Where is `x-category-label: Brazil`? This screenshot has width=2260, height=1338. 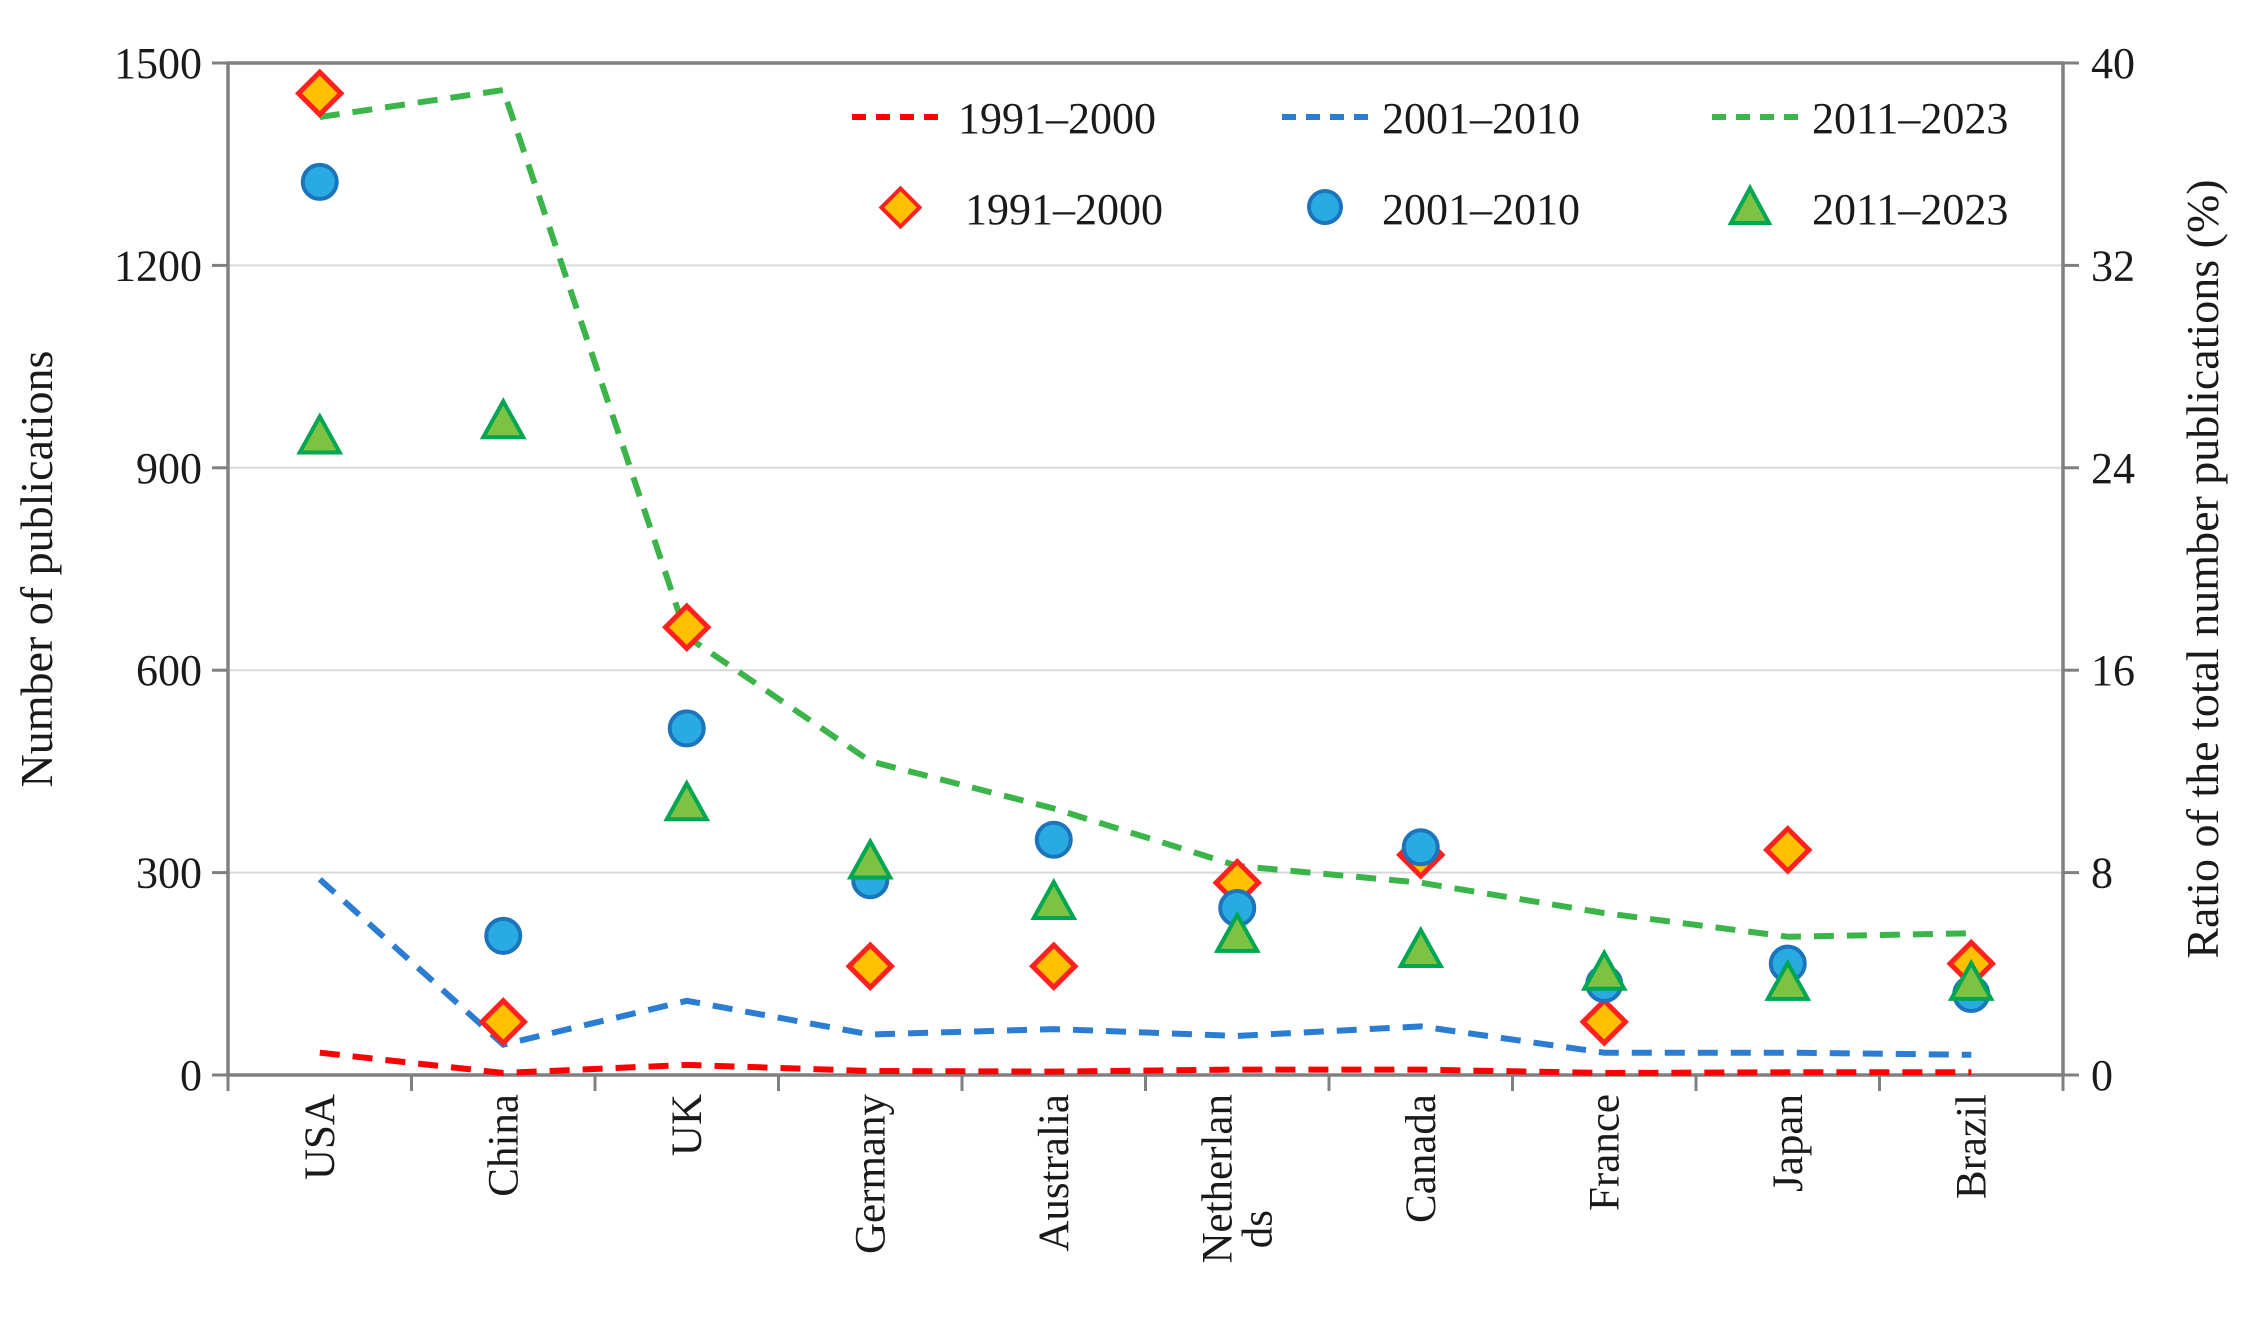
x-category-label: Brazil is located at coordinates (1971, 1146).